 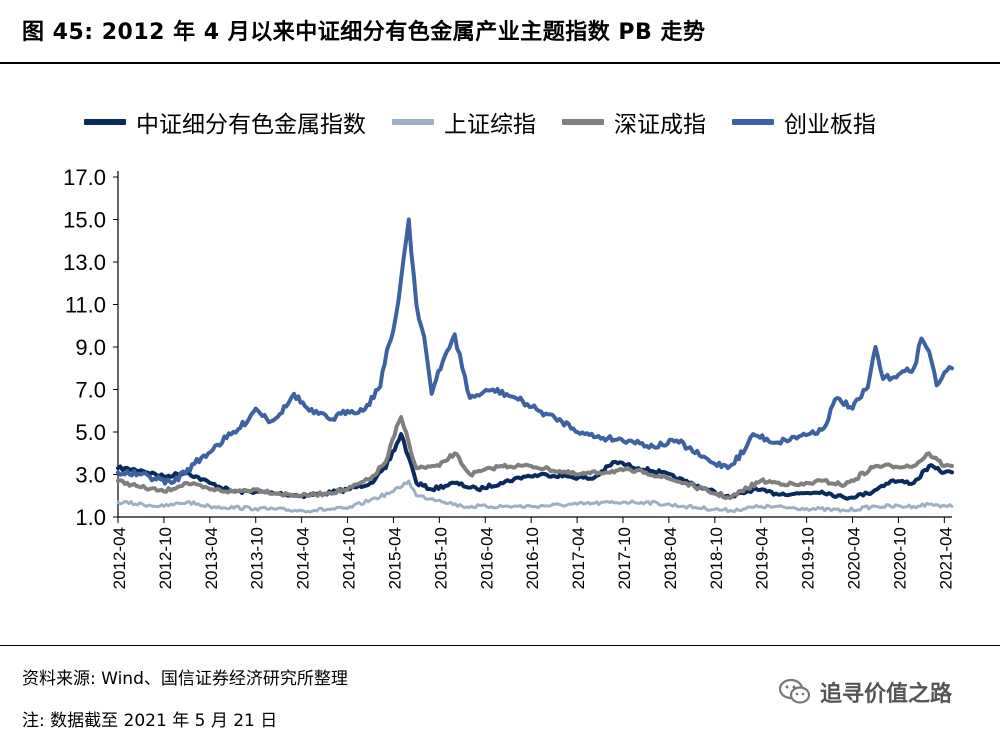 I want to click on legend-item: 中证细分有色金属指数, so click(x=225, y=122).